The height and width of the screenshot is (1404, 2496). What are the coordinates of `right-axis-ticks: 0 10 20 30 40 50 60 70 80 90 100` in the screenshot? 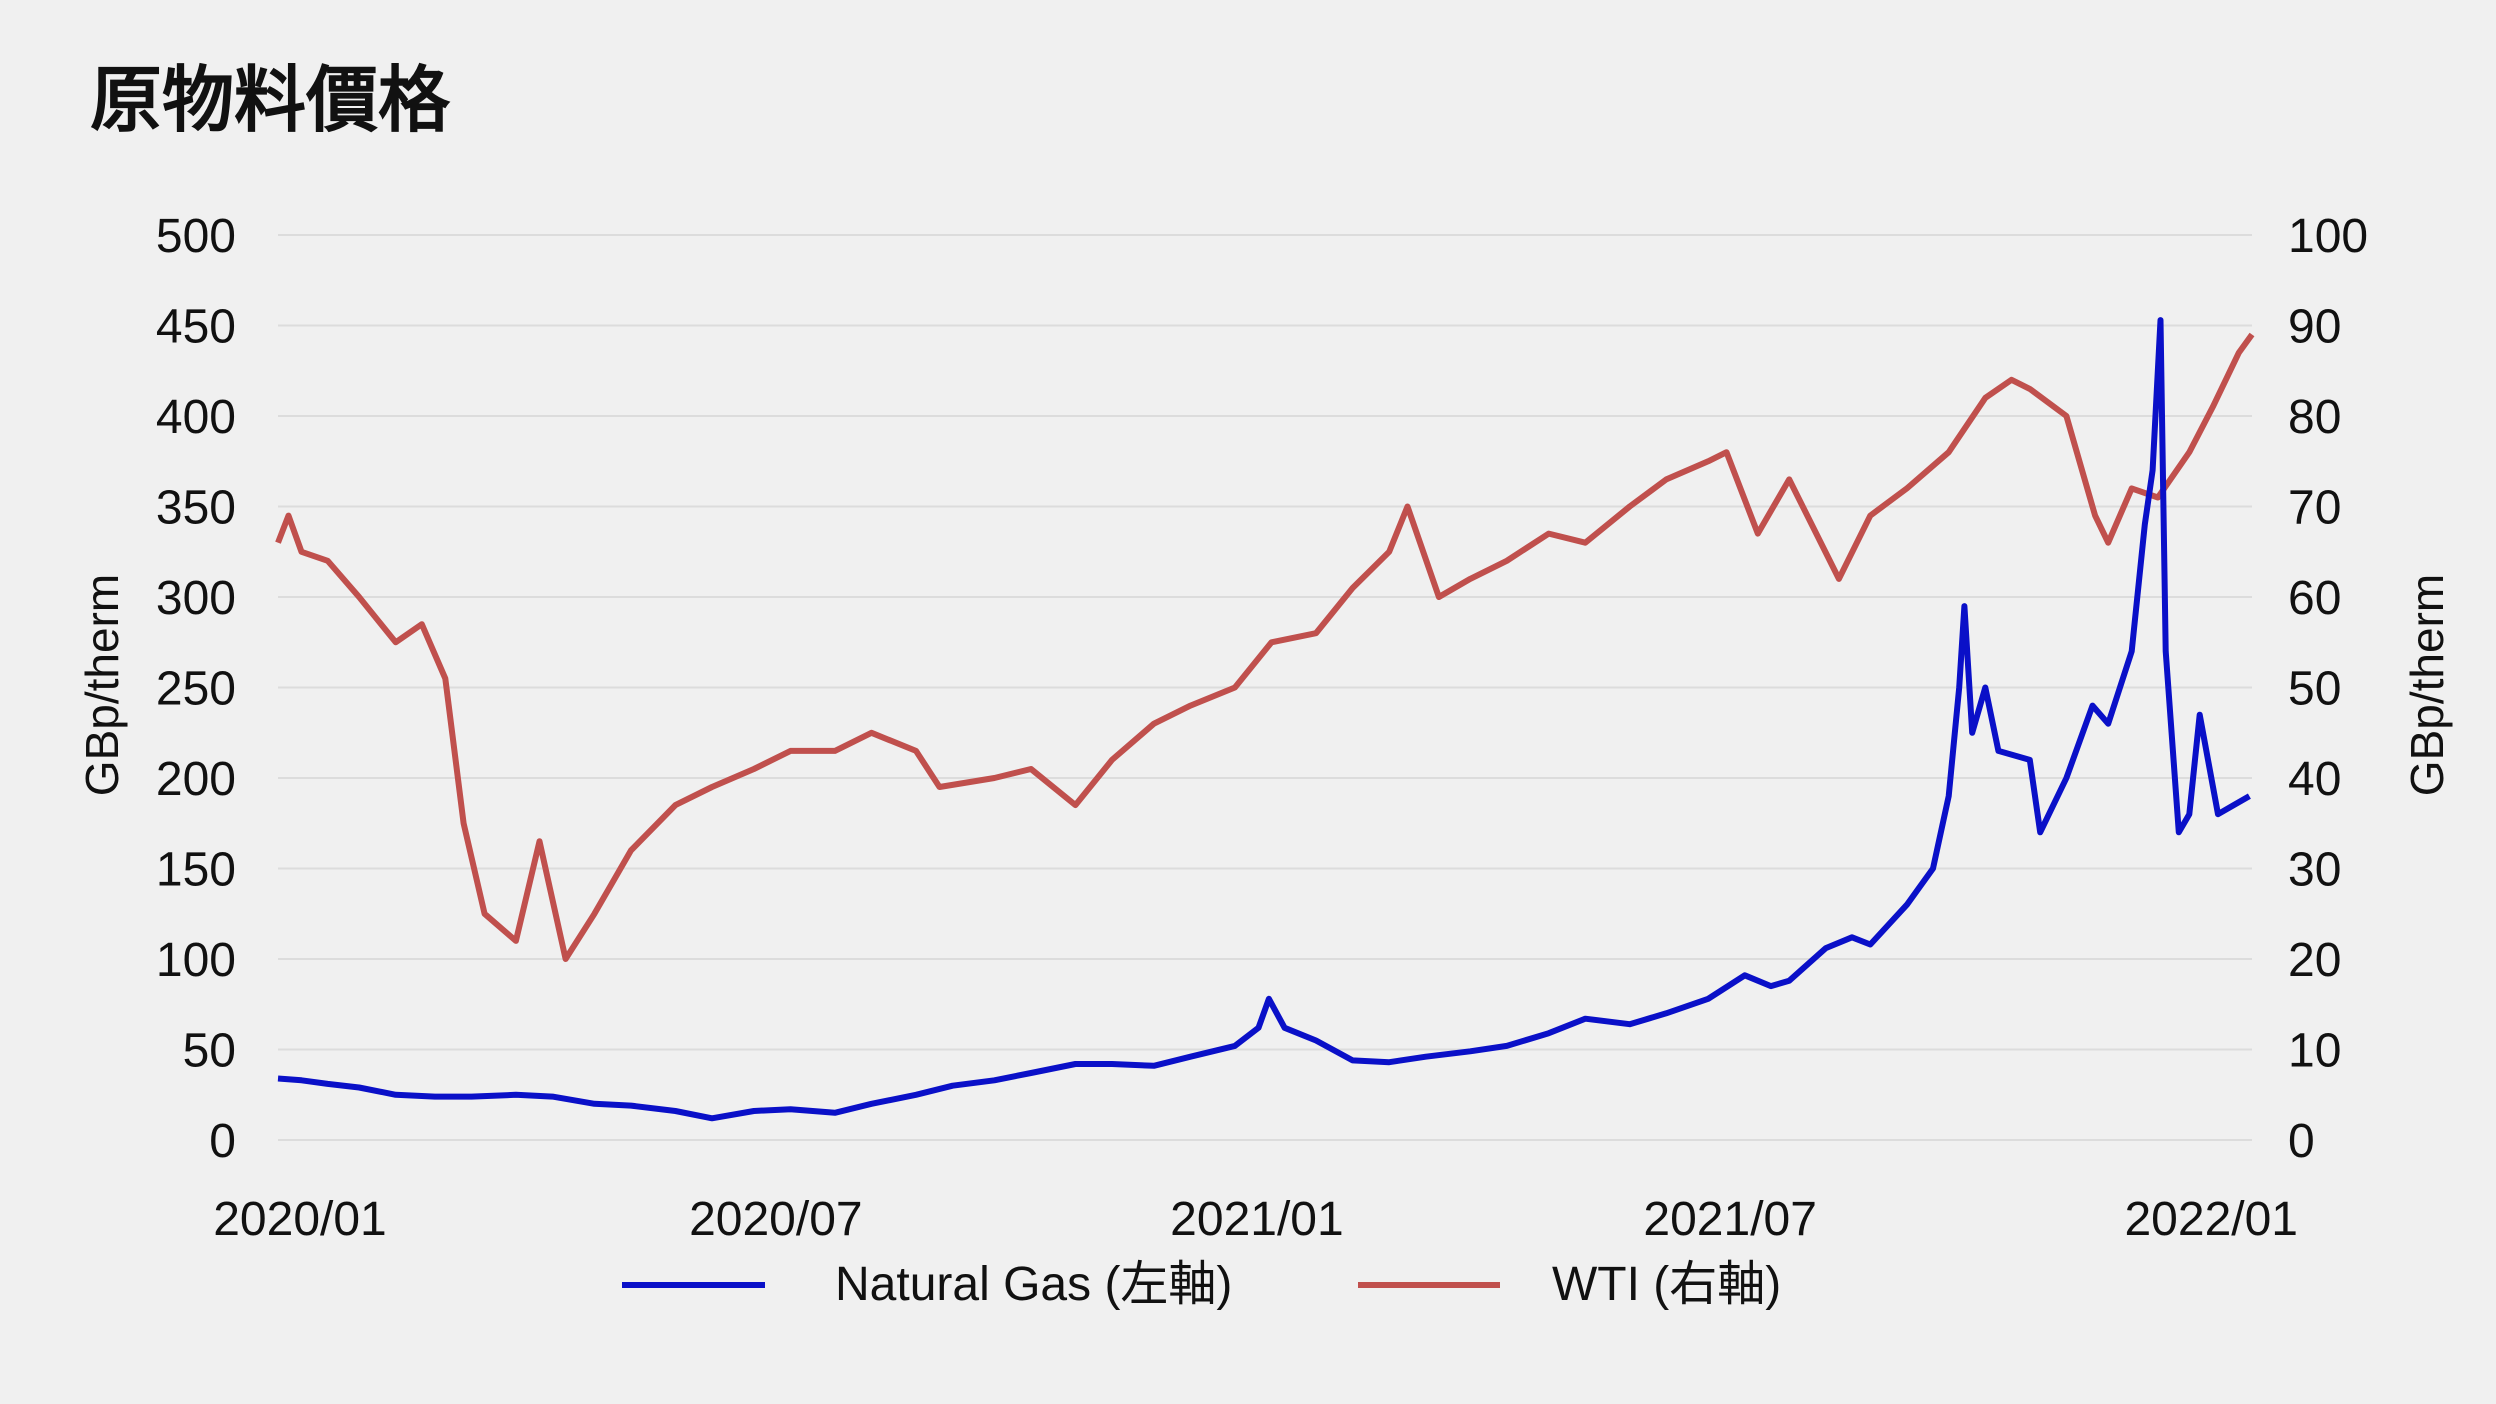 It's located at (2328, 689).